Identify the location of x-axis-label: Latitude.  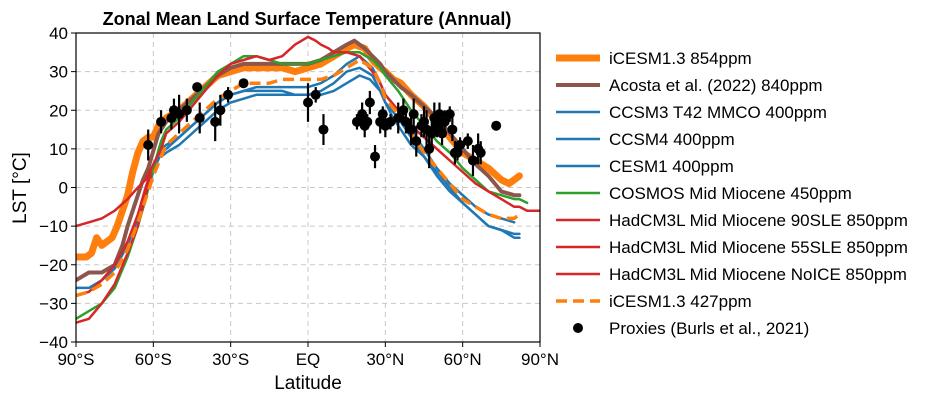
(308, 383).